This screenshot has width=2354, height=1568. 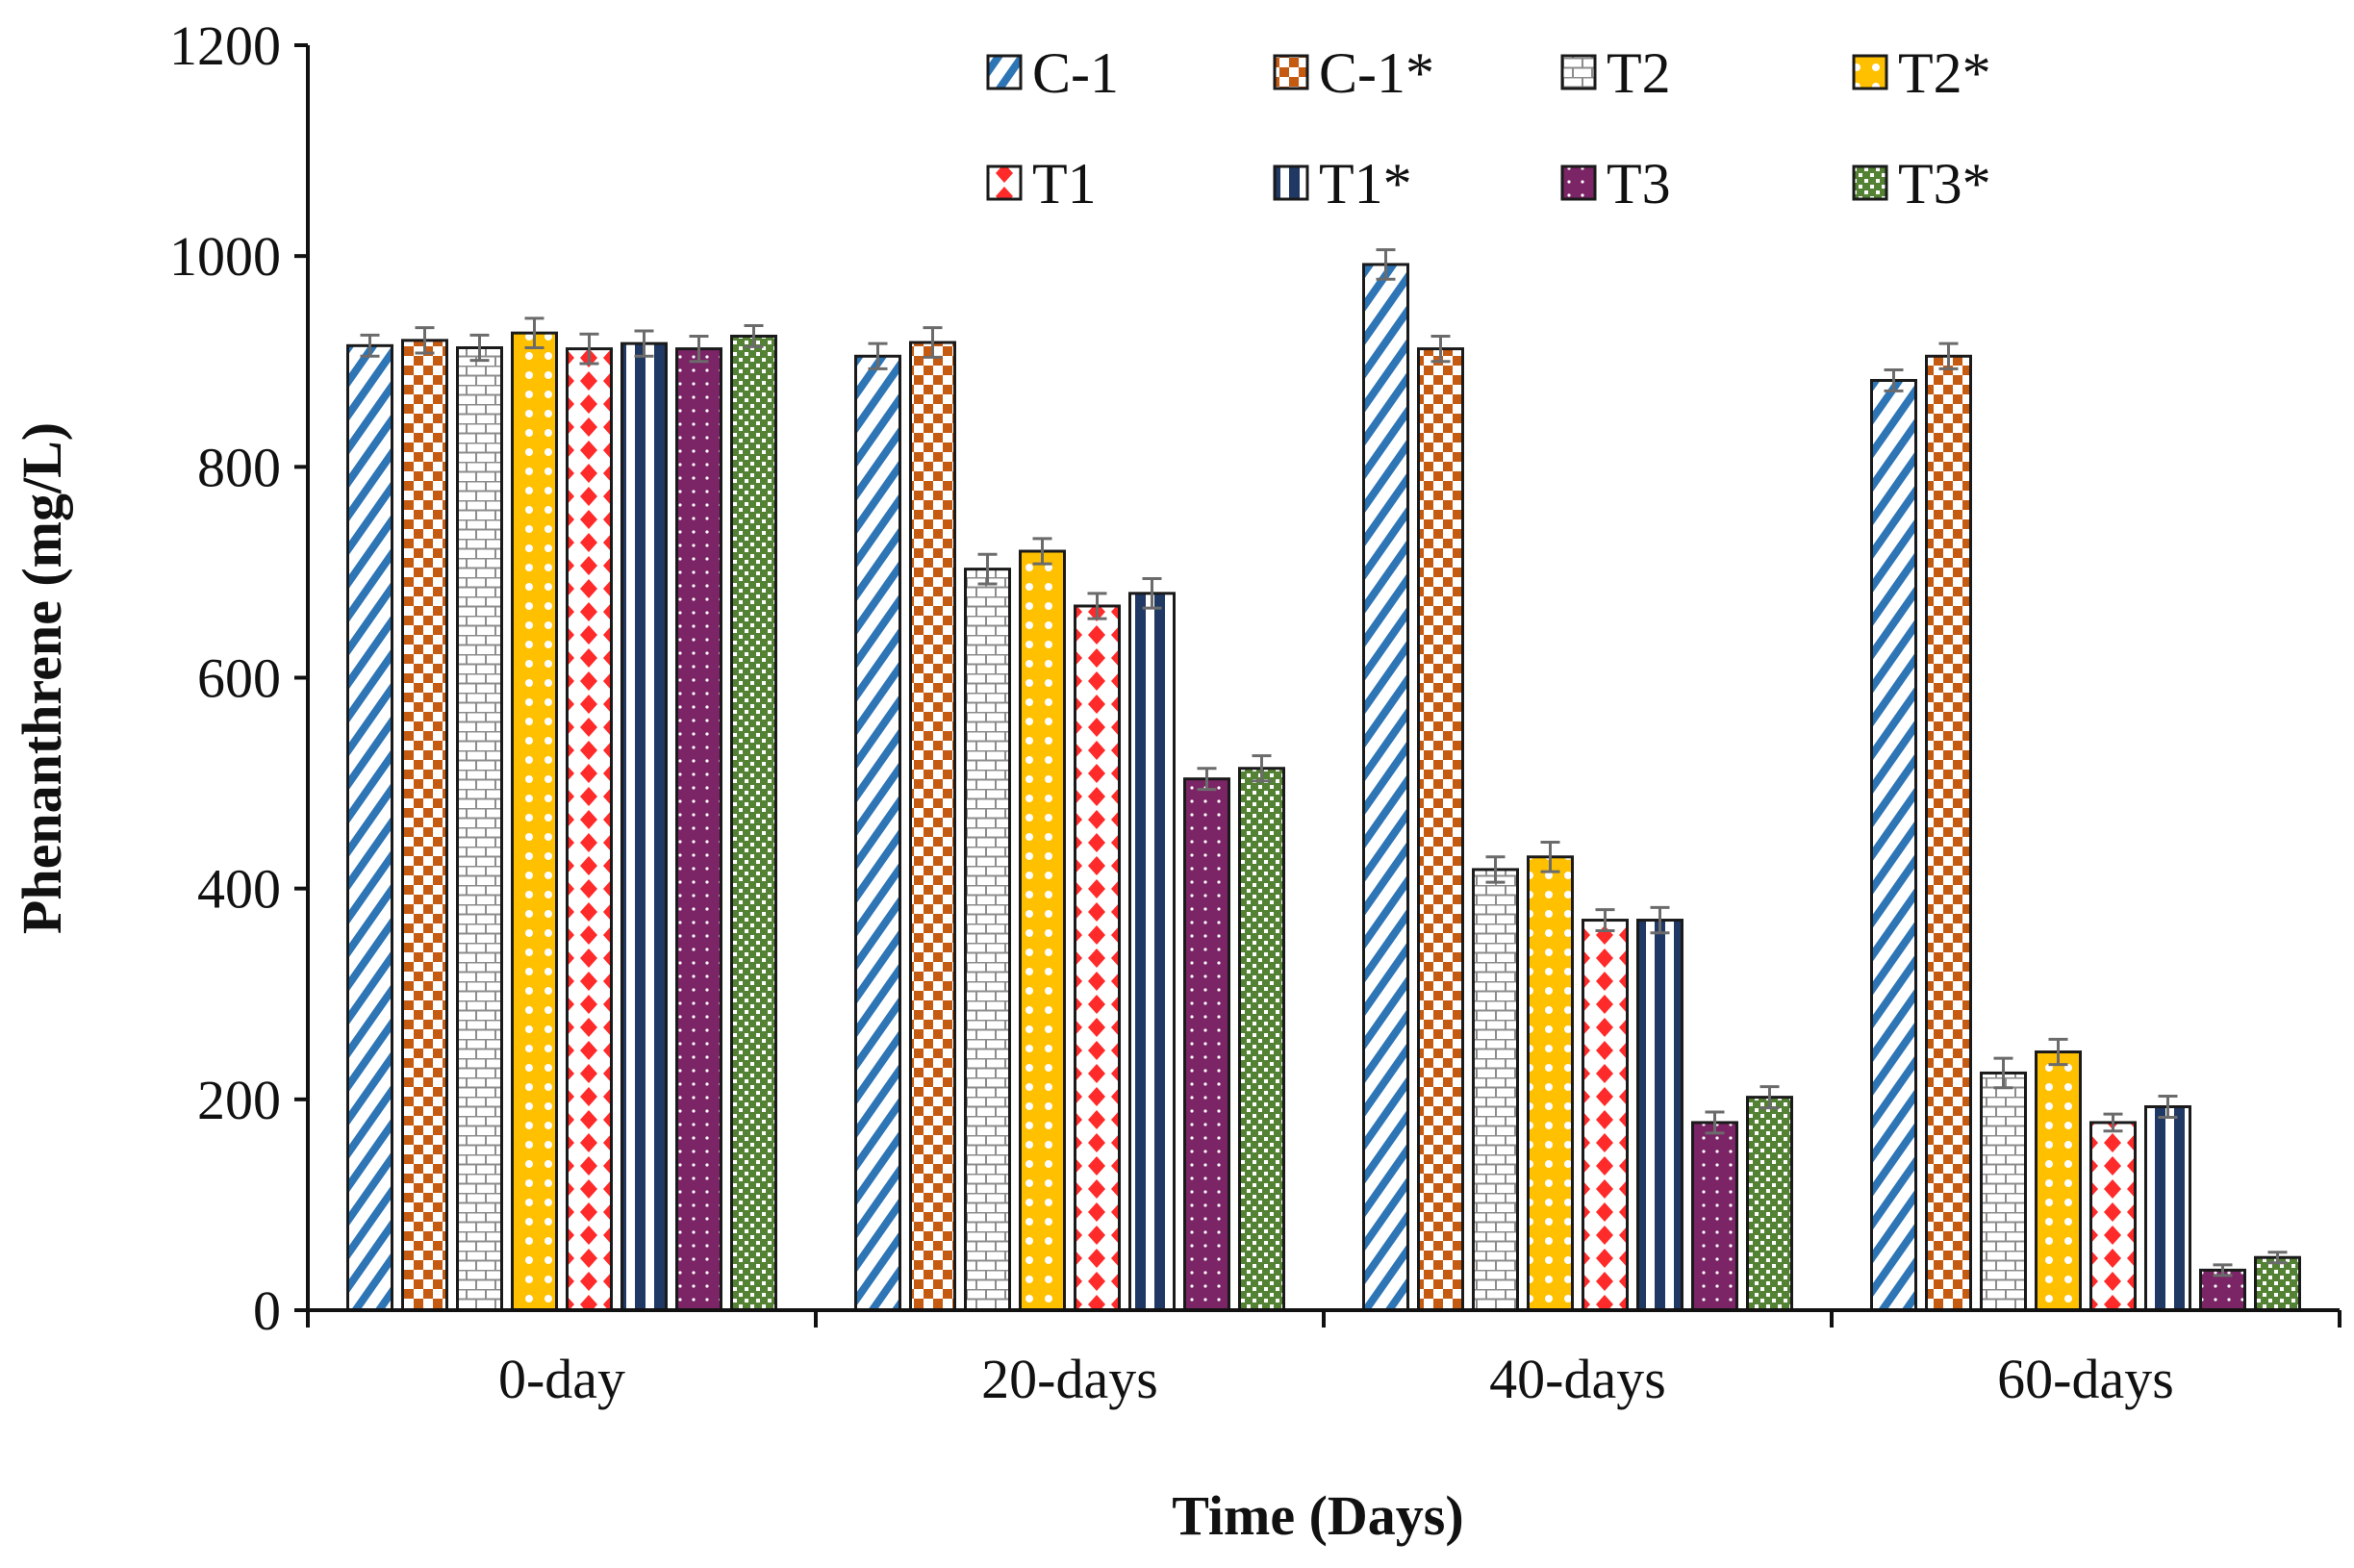 I want to click on x-axis-categories: 0-day 20-days 40-days 60-days, so click(x=1323, y=1360).